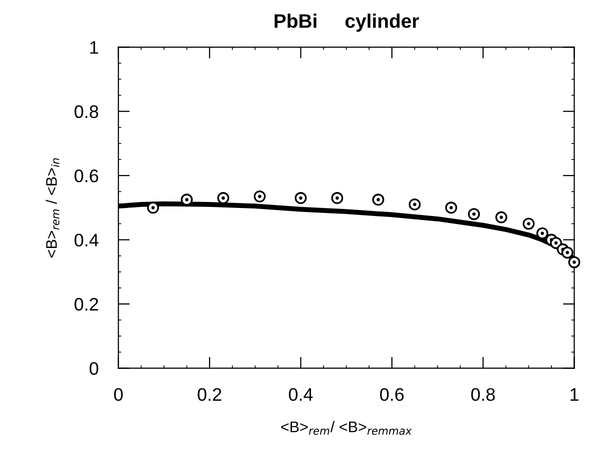  Describe the element at coordinates (574, 394) in the screenshot. I see `x-tick-label: 1` at that location.